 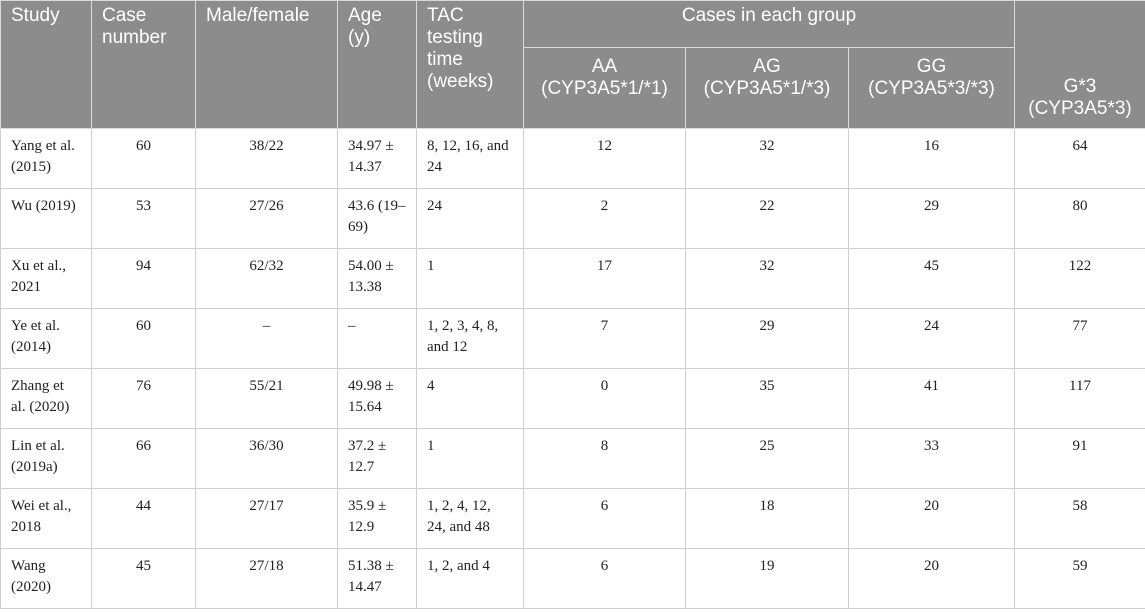 What do you see at coordinates (767, 518) in the screenshot?
I see `cell-ag: 18` at bounding box center [767, 518].